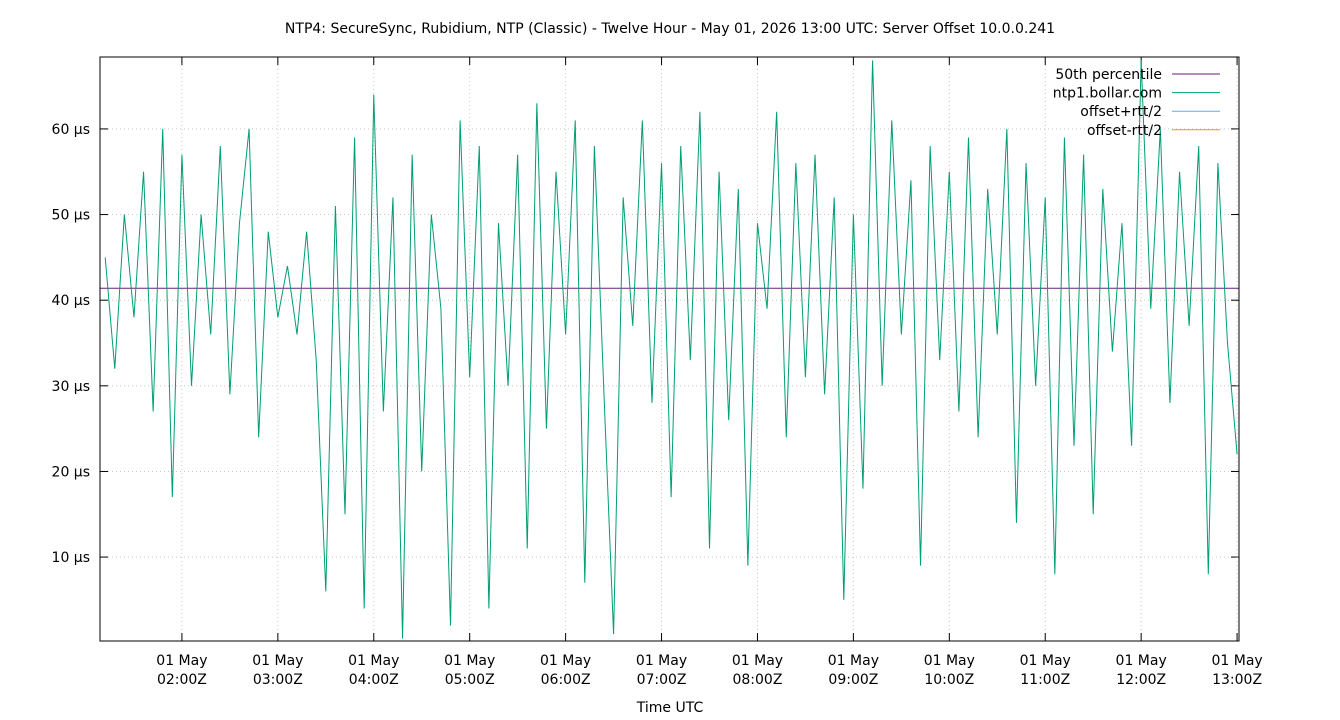 The image size is (1340, 720). What do you see at coordinates (71, 216) in the screenshot?
I see `y-tick-label: 50 µs` at bounding box center [71, 216].